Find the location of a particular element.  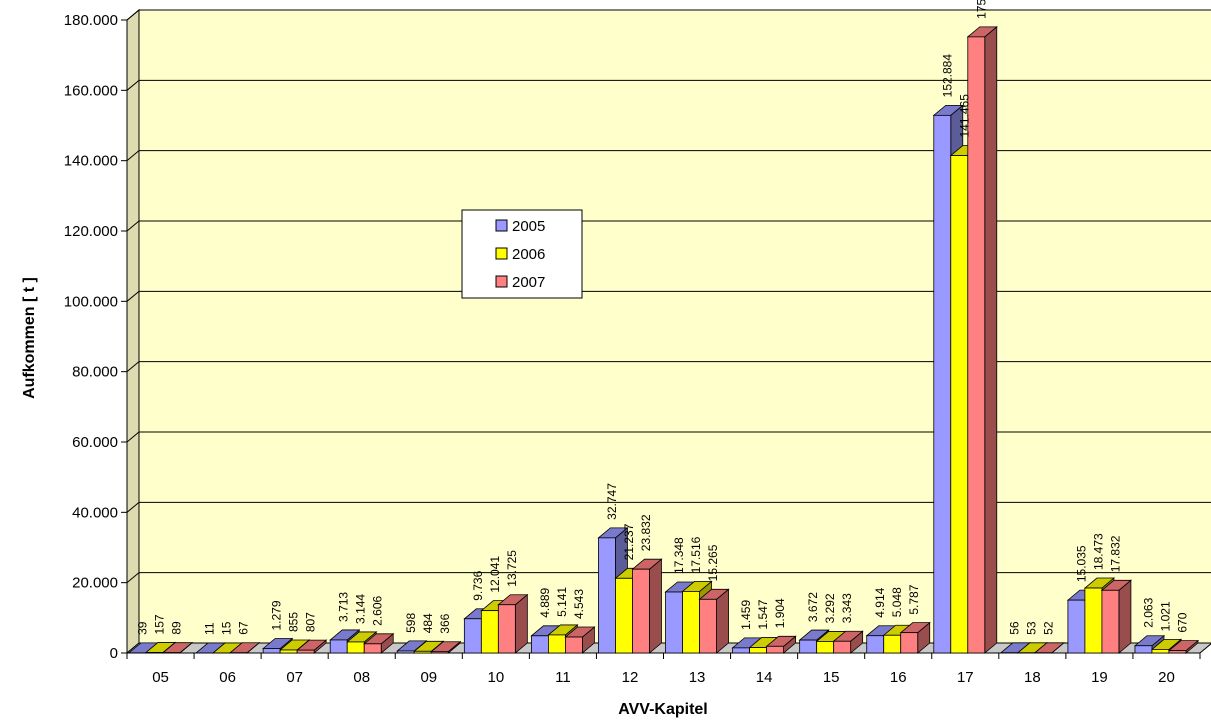

x-tick-label: 13 is located at coordinates (697, 677).